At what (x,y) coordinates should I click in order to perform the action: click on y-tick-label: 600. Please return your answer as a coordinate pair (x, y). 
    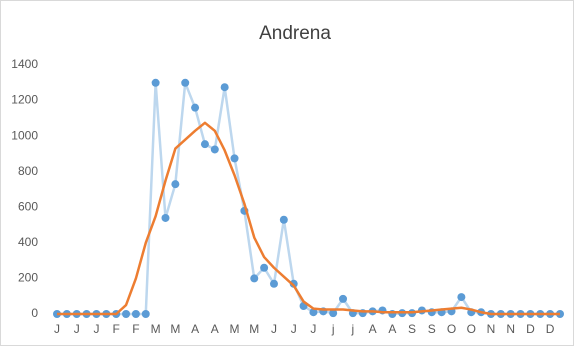
    Looking at the image, I should click on (28, 206).